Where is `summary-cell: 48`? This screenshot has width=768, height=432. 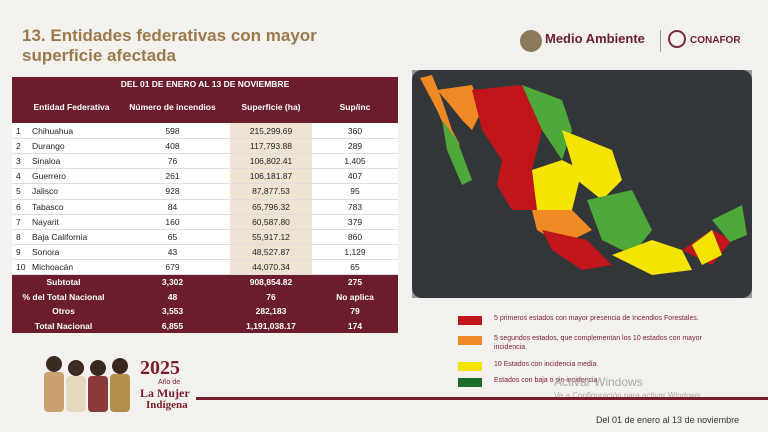
summary-cell: 48 is located at coordinates (172, 296).